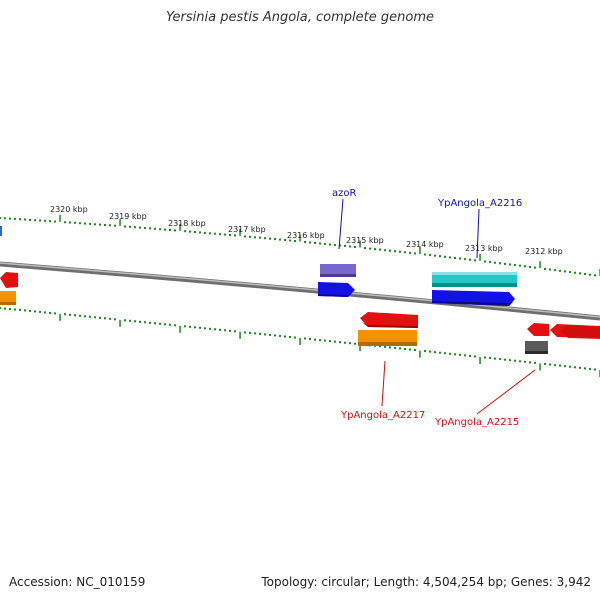 This screenshot has width=600, height=600. I want to click on feature-a2217-red-arrow-shade, so click(390, 325).